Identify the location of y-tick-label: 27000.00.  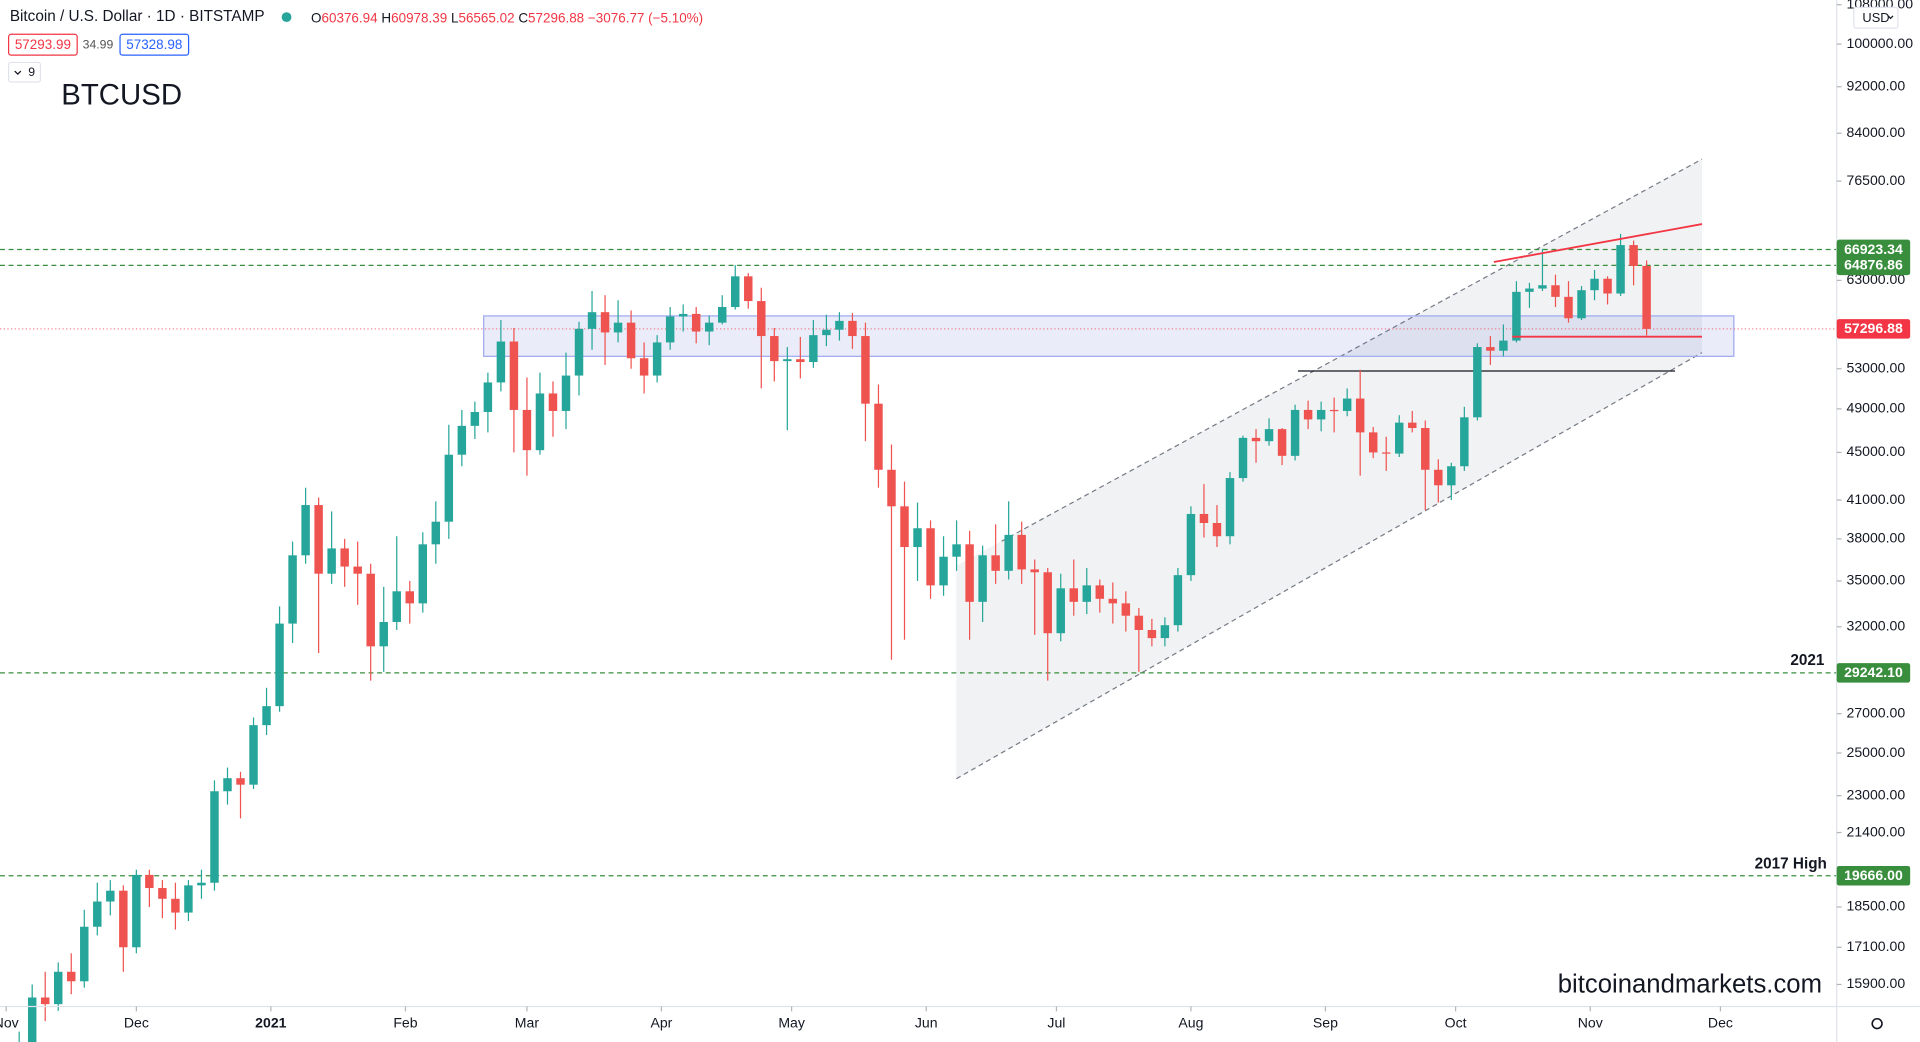
(1875, 712).